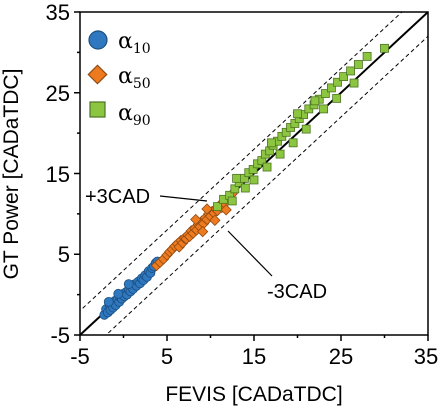 Image resolution: width=441 pixels, height=412 pixels. What do you see at coordinates (64, 254) in the screenshot?
I see `y-tick-label: 5` at bounding box center [64, 254].